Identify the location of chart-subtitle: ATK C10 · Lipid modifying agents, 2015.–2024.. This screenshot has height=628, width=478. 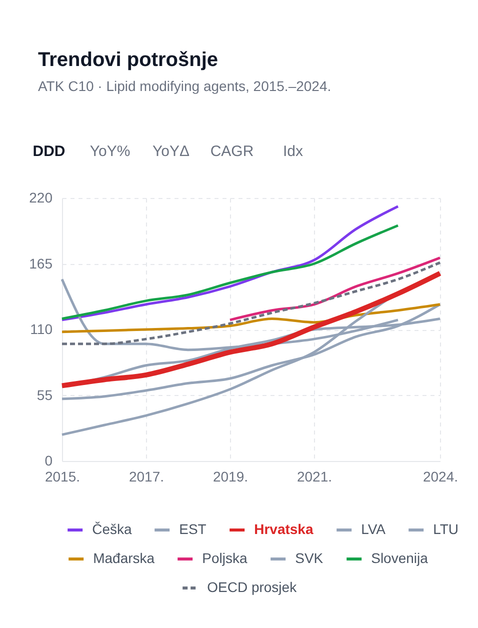
(185, 86).